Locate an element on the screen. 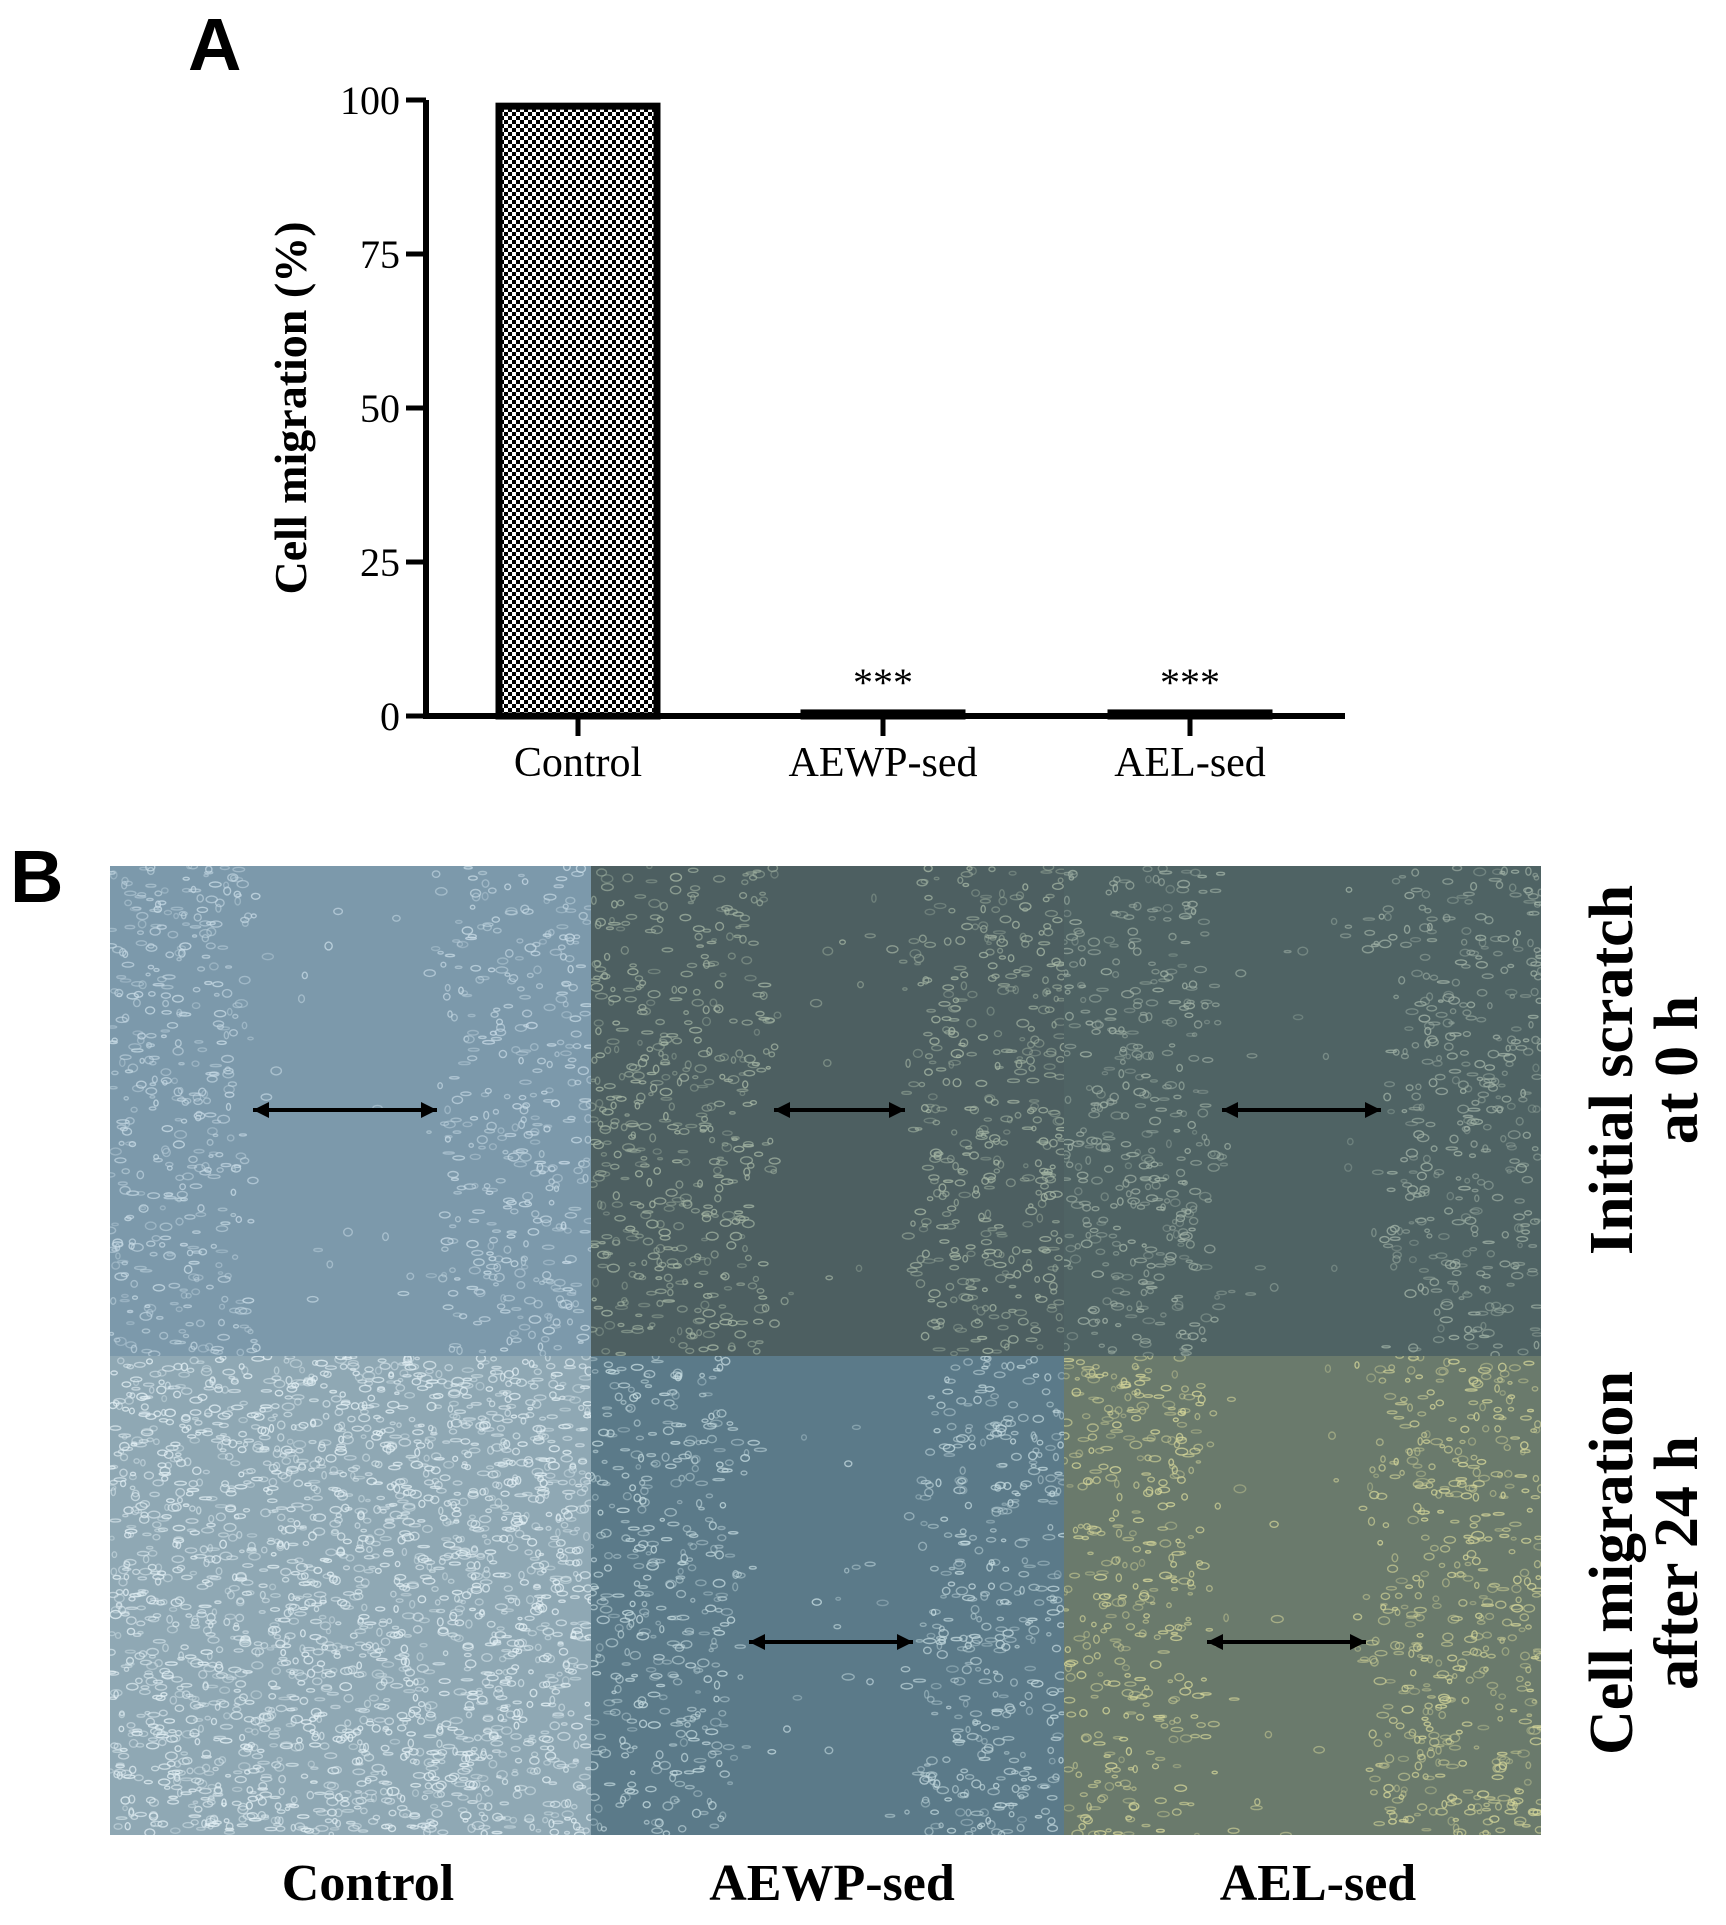 Image resolution: width=1726 pixels, height=1925 pixels. micrograph-aewp-sed-row0 is located at coordinates (827, 1111).